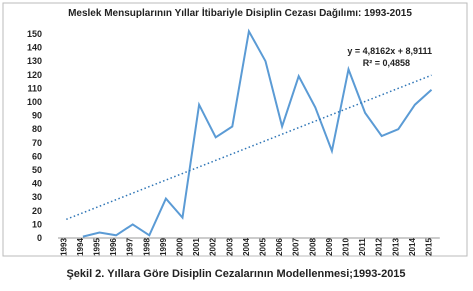 This screenshot has width=473, height=291. What do you see at coordinates (229, 247) in the screenshot?
I see `x-tick-label: 2003` at bounding box center [229, 247].